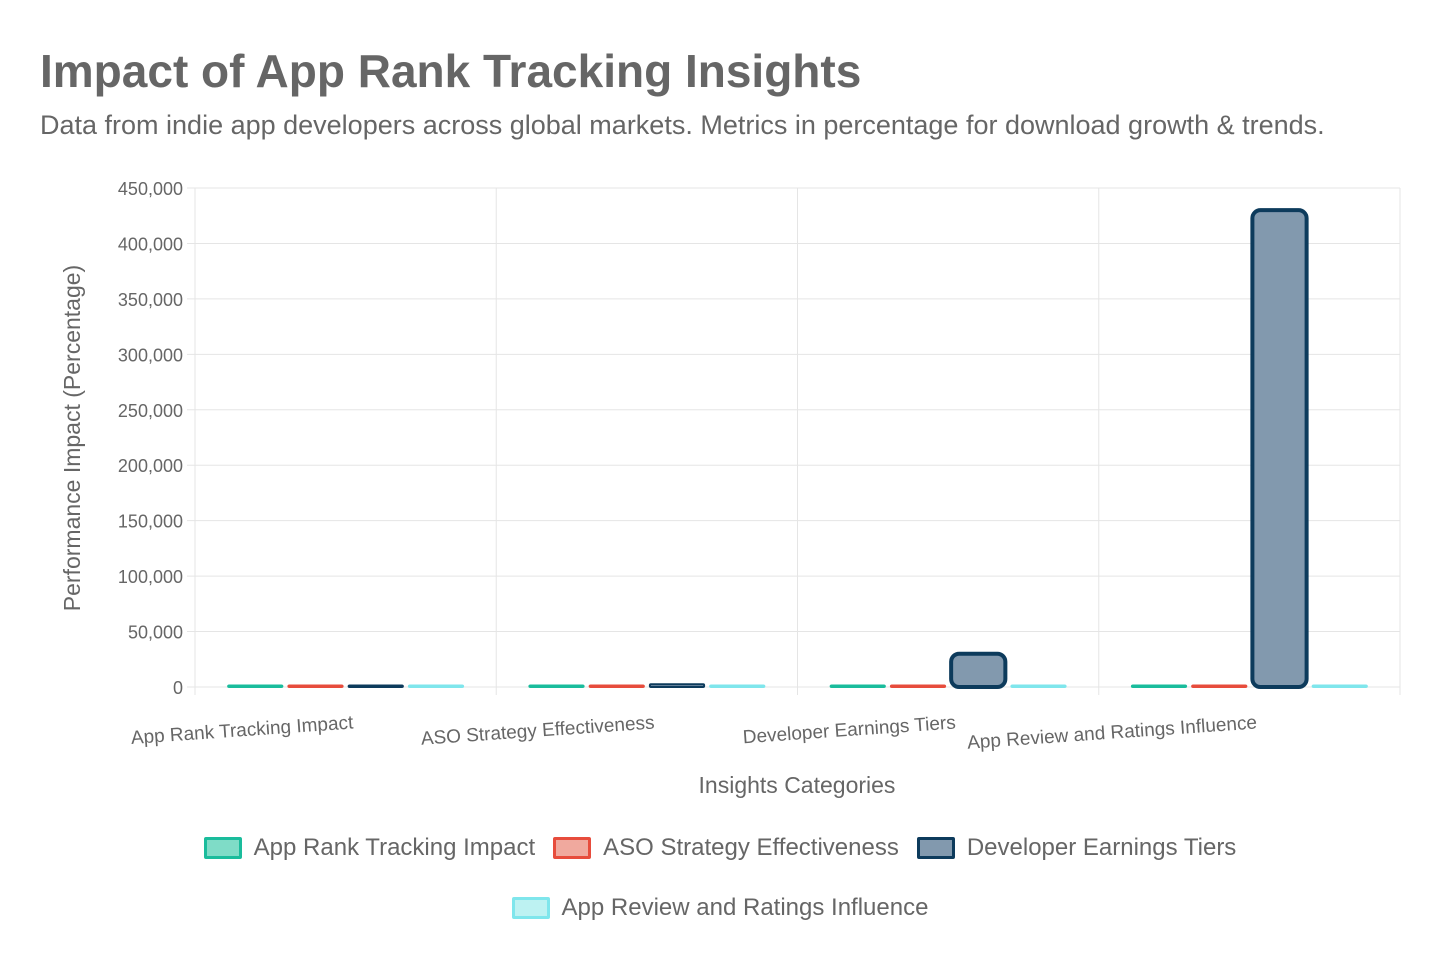  I want to click on y-tick-label: 300,000, so click(150, 355).